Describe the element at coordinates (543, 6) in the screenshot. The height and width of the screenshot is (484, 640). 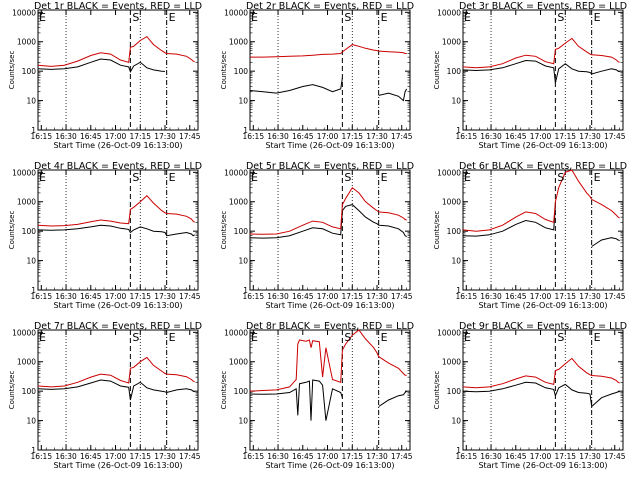
I see `panel-title: Det 3r BLACK = Events, RED = LLD` at that location.